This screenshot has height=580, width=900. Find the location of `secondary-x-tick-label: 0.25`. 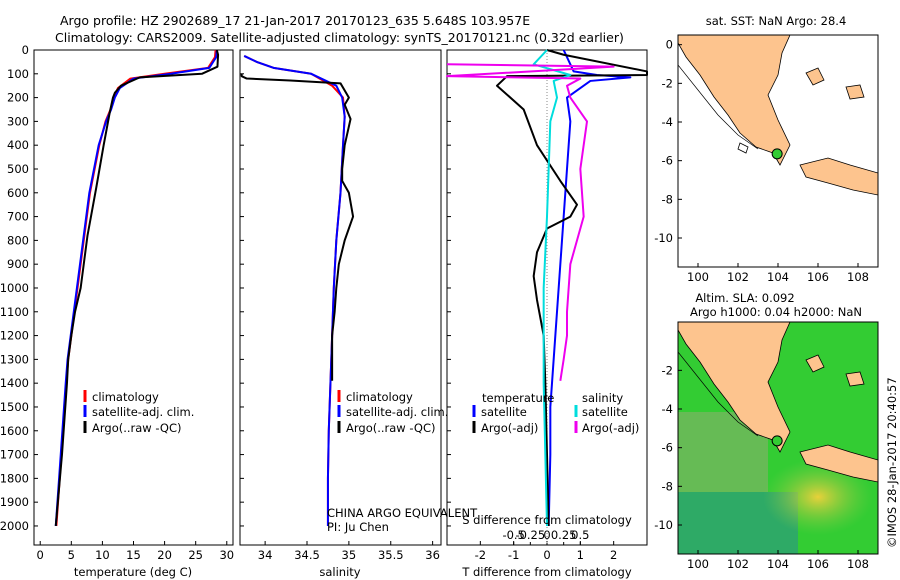

secondary-x-tick-label: 0.25 is located at coordinates (564, 535).